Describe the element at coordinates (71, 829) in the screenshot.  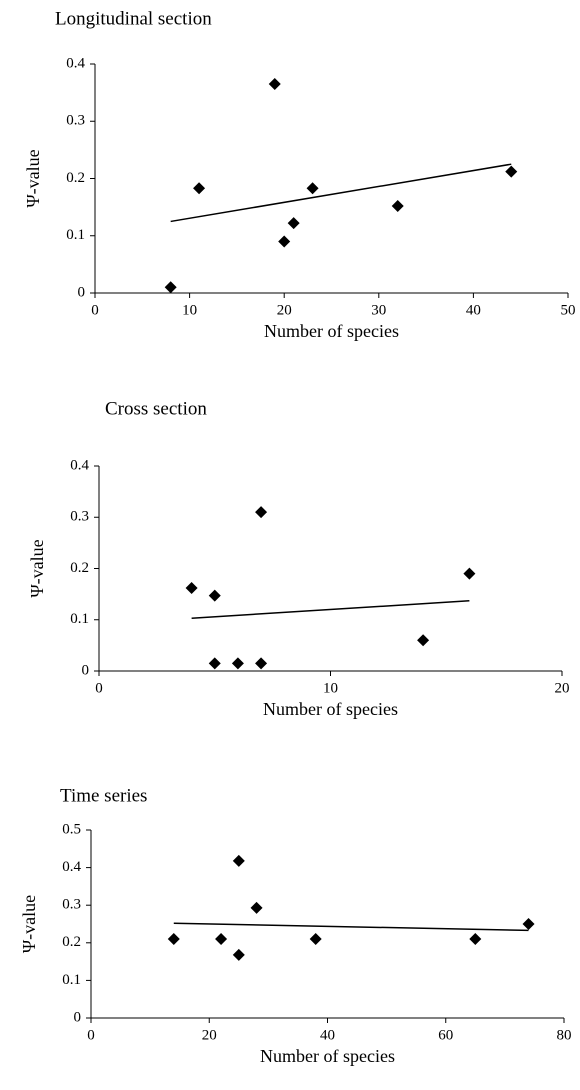
I see `y-tick-label: 0.5` at that location.